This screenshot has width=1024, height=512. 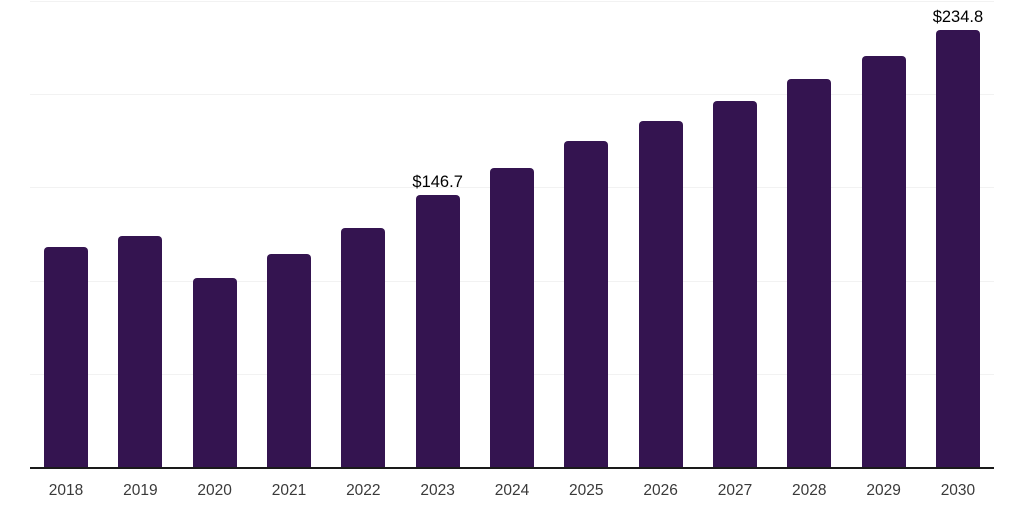 I want to click on x-tick-label-2024: 2024, so click(x=512, y=490).